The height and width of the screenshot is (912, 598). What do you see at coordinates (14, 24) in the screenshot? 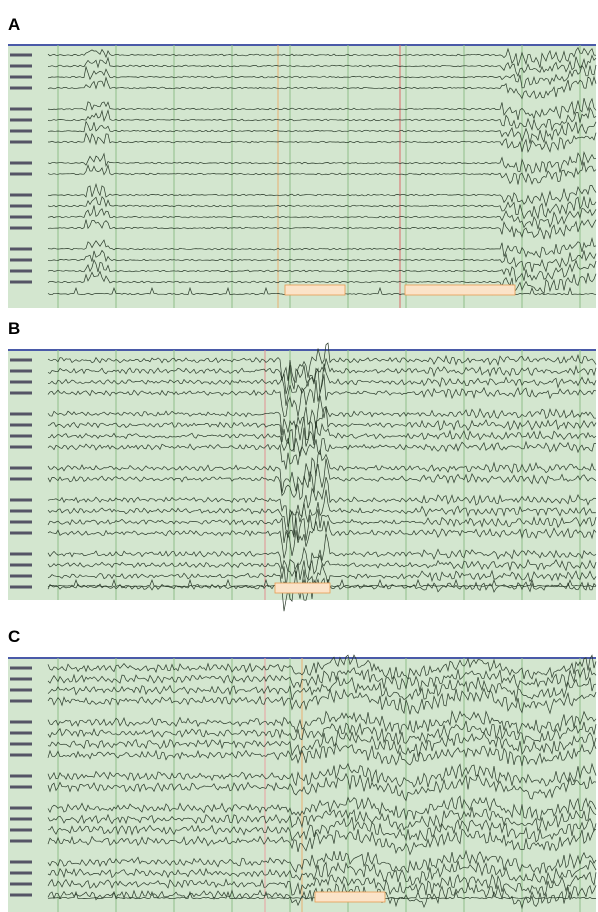
I see `panel-label: A` at bounding box center [14, 24].